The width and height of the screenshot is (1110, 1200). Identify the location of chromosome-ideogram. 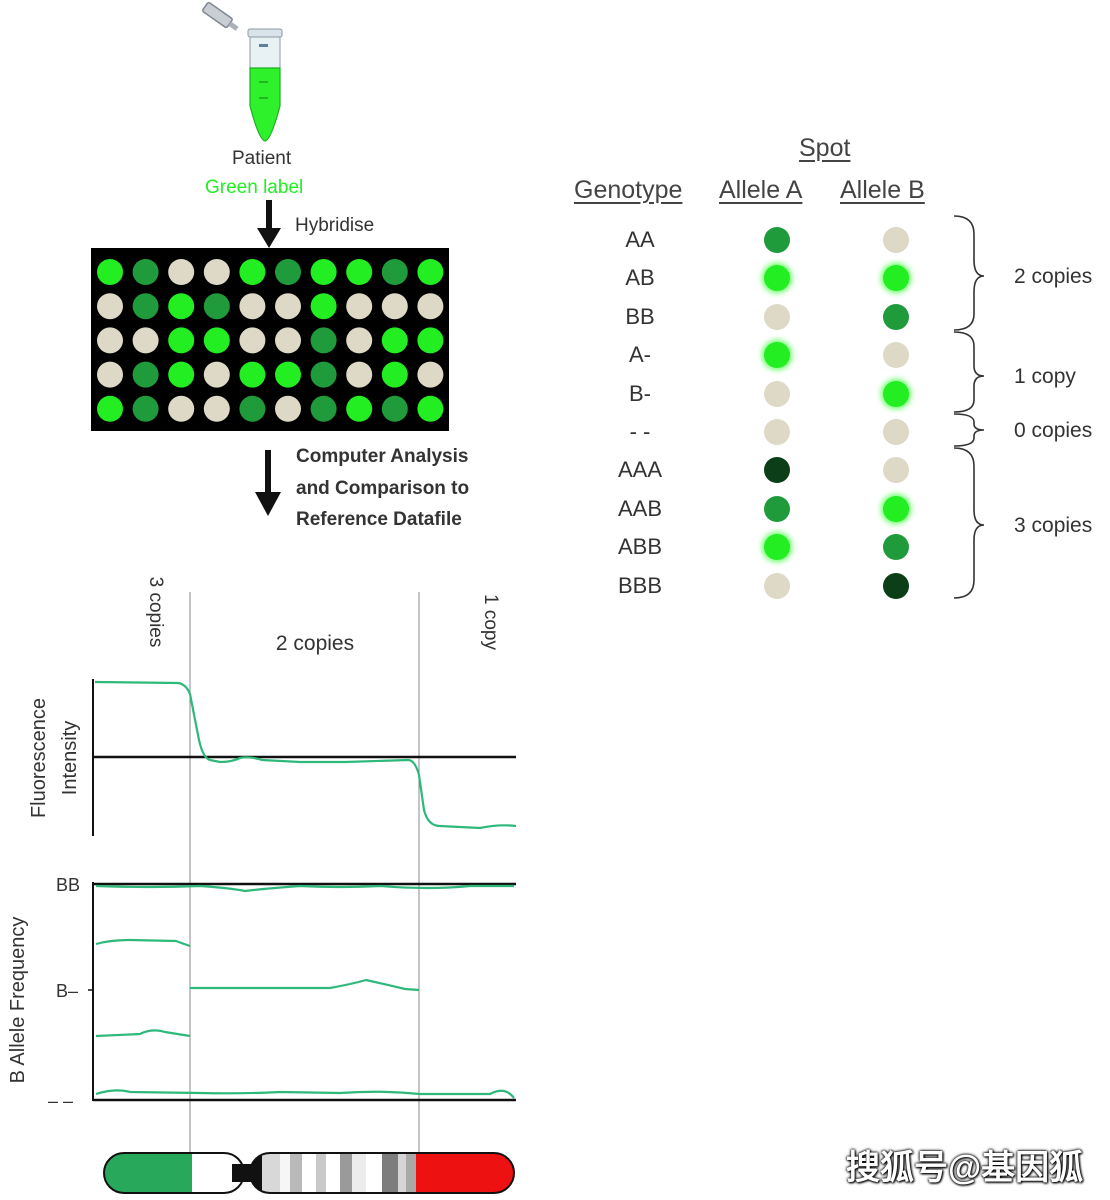
(309, 1173).